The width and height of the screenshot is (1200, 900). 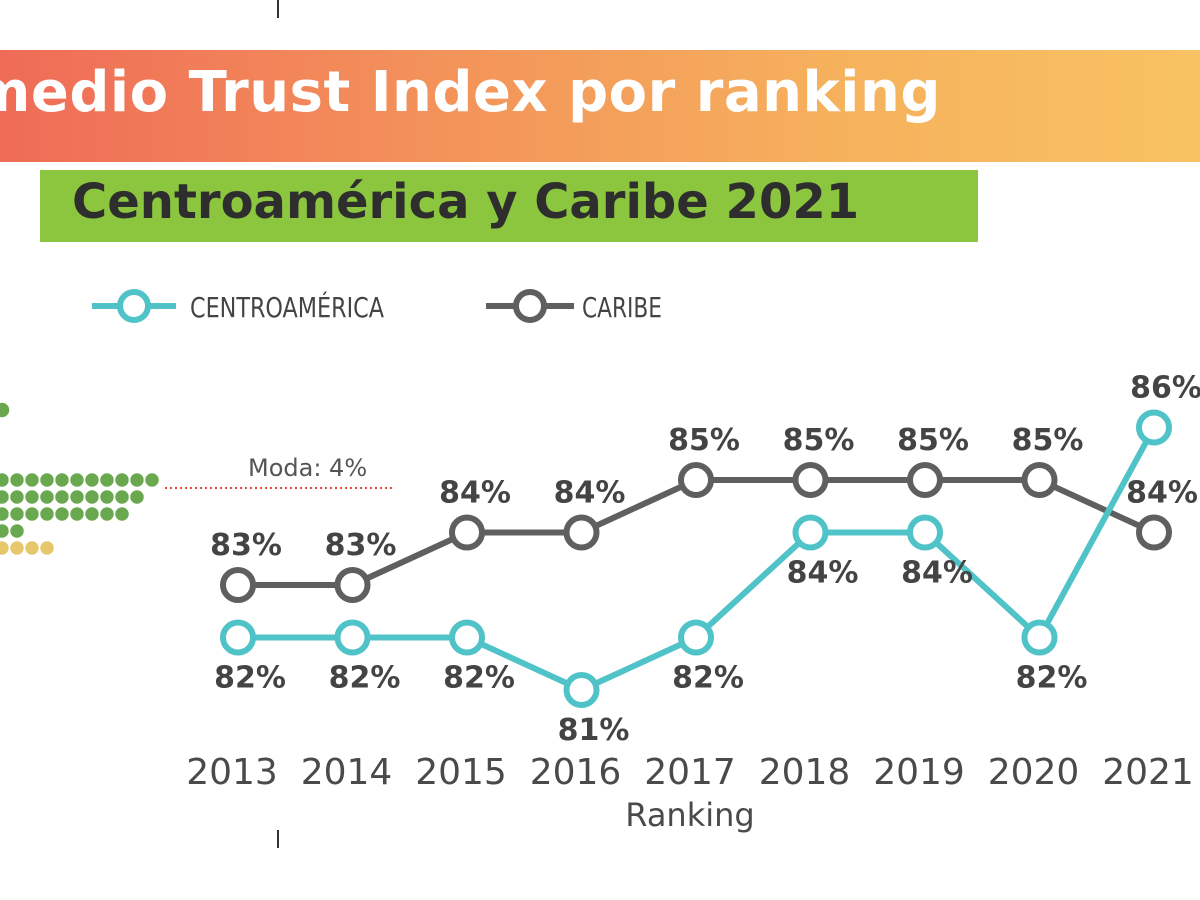 I want to click on x-tick-label: 2020, so click(x=1034, y=772).